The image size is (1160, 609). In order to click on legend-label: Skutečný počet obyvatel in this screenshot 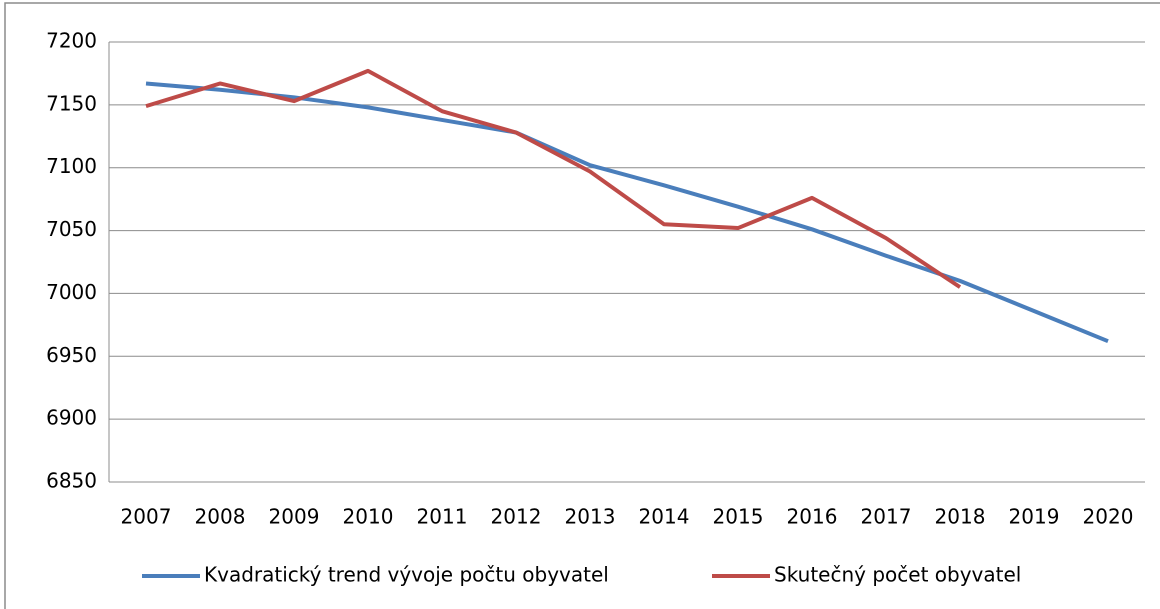, I will do `click(897, 575)`.